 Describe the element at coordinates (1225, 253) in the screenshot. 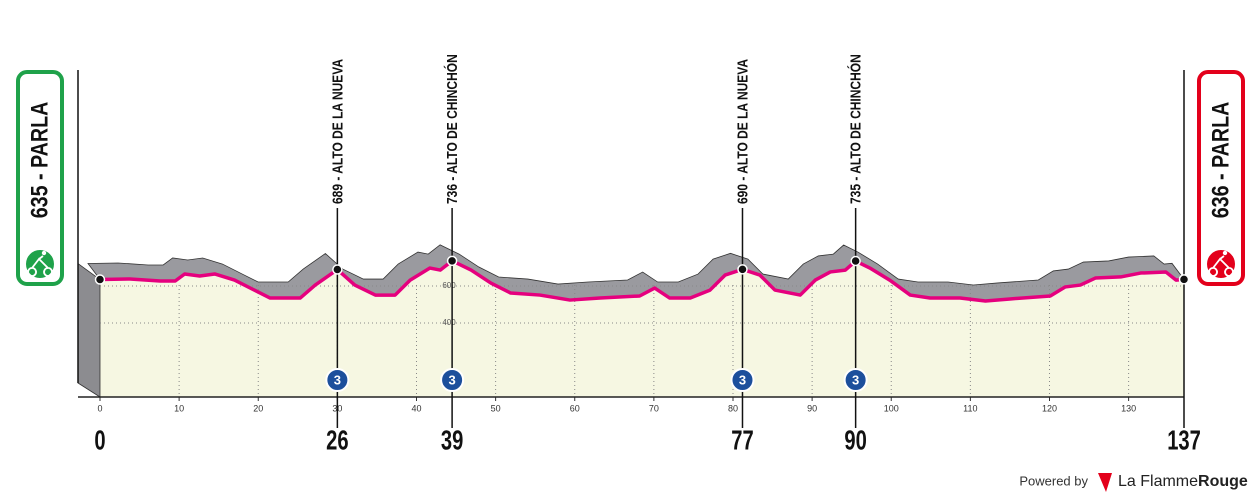

I see `finish-cyclist-head` at that location.